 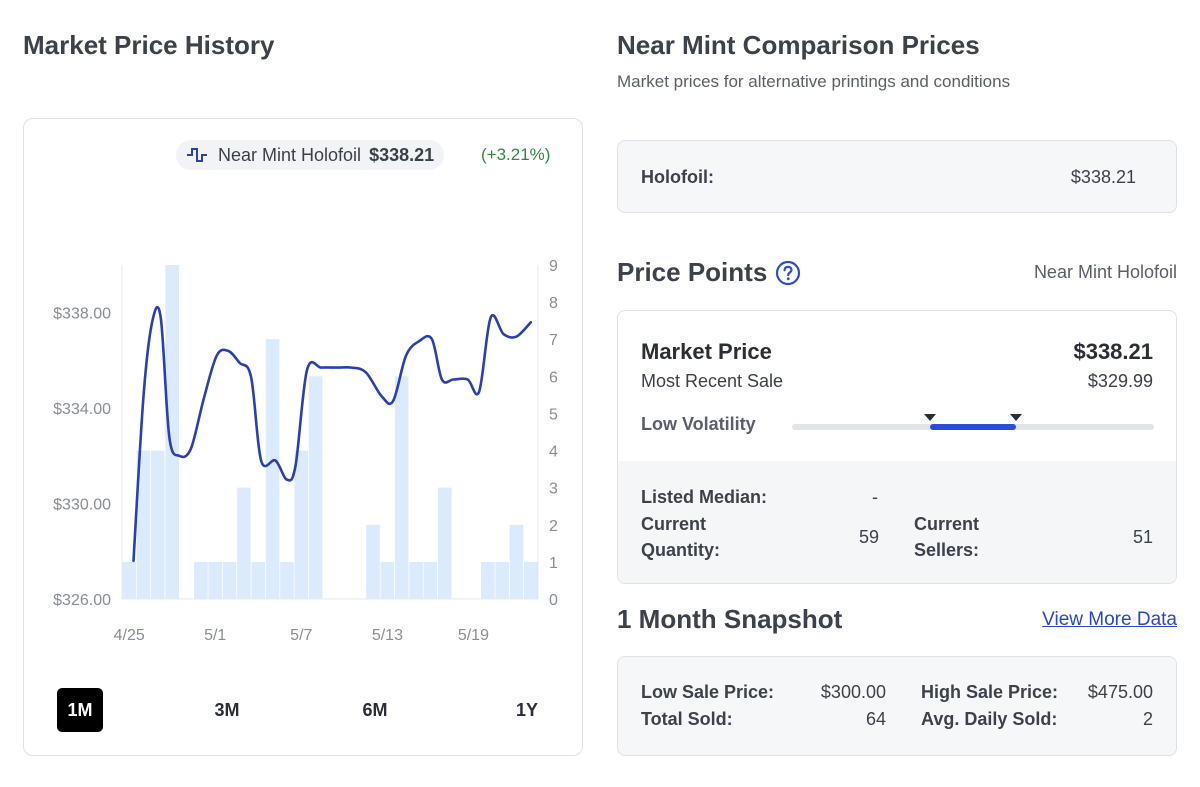 I want to click on listed-median-label: Listed Median:, so click(x=704, y=497).